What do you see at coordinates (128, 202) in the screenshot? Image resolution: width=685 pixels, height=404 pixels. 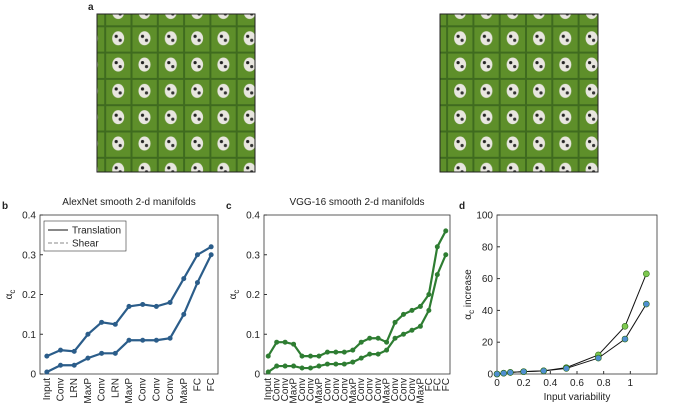 I see `chart-title: AlexNet smooth 2-d manifolds` at bounding box center [128, 202].